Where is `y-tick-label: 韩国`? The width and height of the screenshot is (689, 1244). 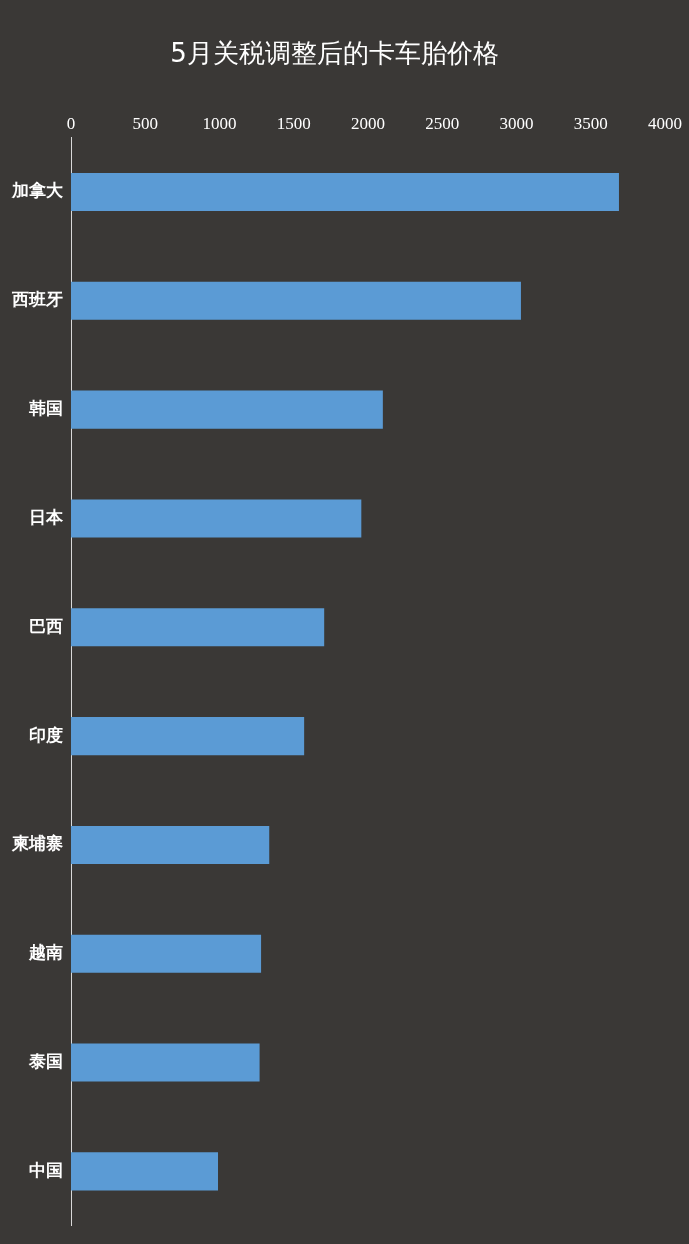
y-tick-label: 韩国 is located at coordinates (45, 408).